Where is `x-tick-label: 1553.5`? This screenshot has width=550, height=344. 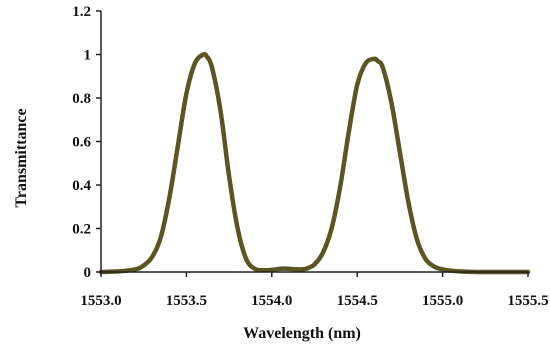
x-tick-label: 1553.5 is located at coordinates (186, 301).